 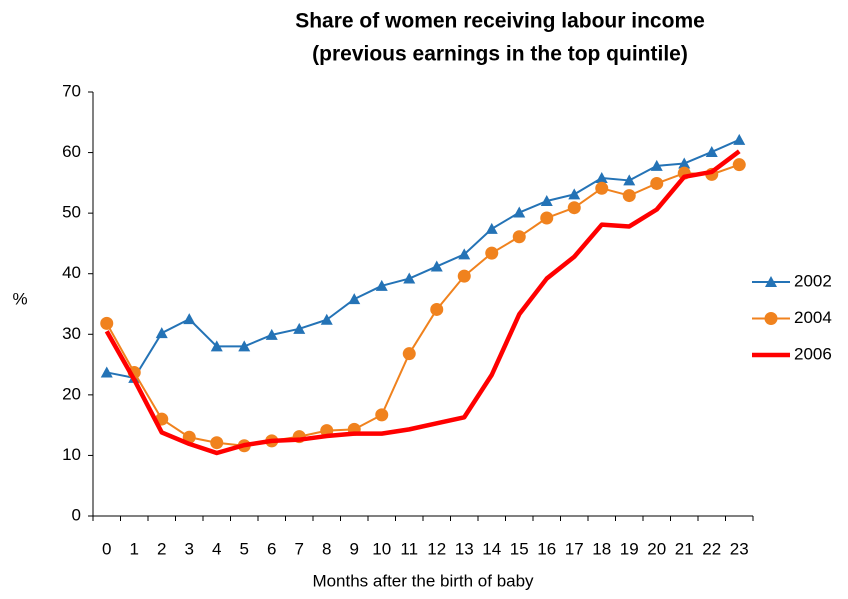 What do you see at coordinates (739, 548) in the screenshot?
I see `x-tick-label: 23` at bounding box center [739, 548].